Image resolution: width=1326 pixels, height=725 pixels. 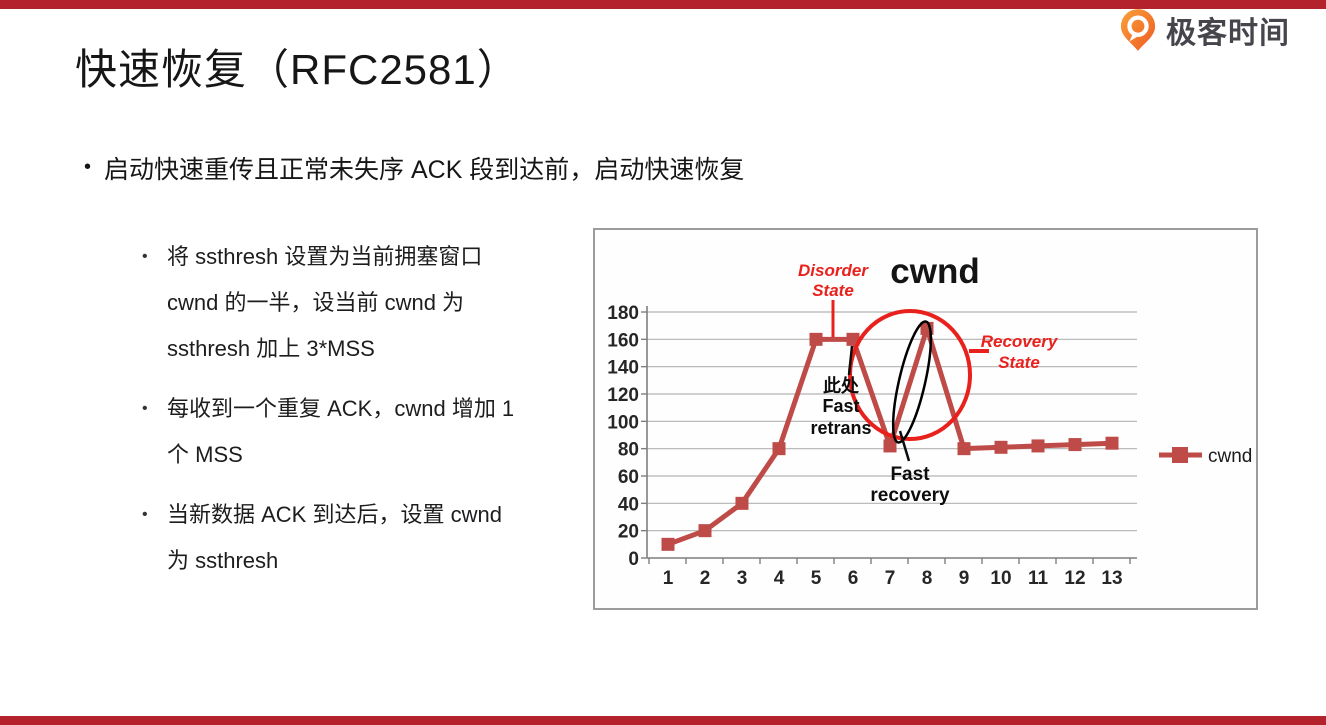 I want to click on svg-text: retrans, so click(x=840, y=428).